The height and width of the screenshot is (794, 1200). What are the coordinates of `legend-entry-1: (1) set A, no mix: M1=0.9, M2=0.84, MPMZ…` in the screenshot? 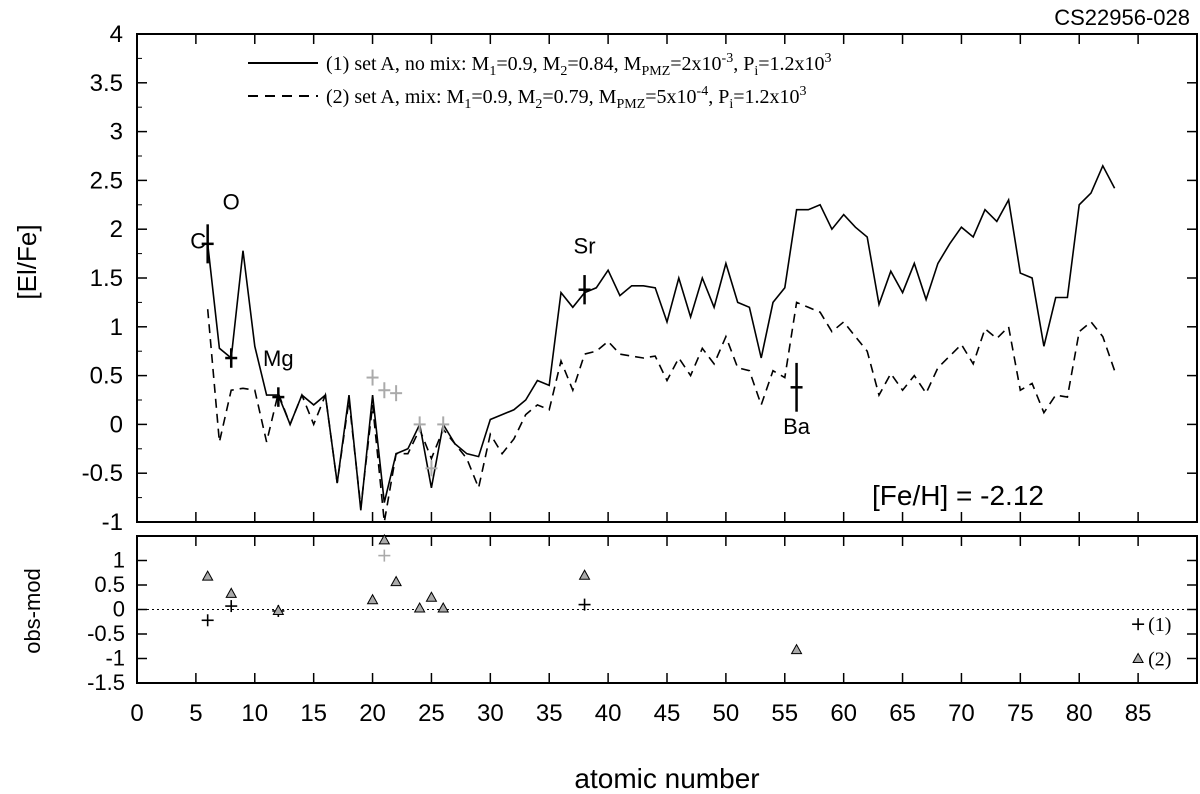 It's located at (579, 65).